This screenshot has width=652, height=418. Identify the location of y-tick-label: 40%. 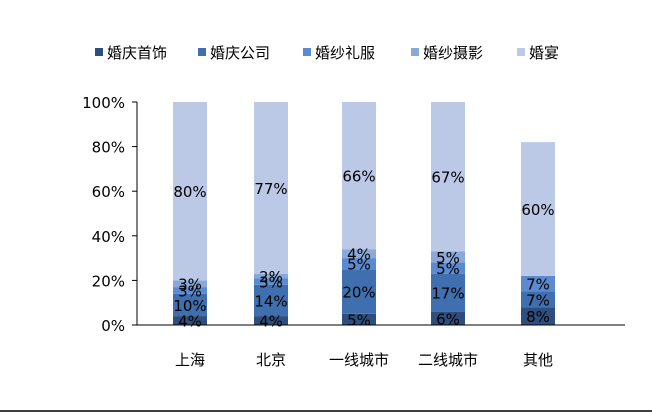
(108, 237).